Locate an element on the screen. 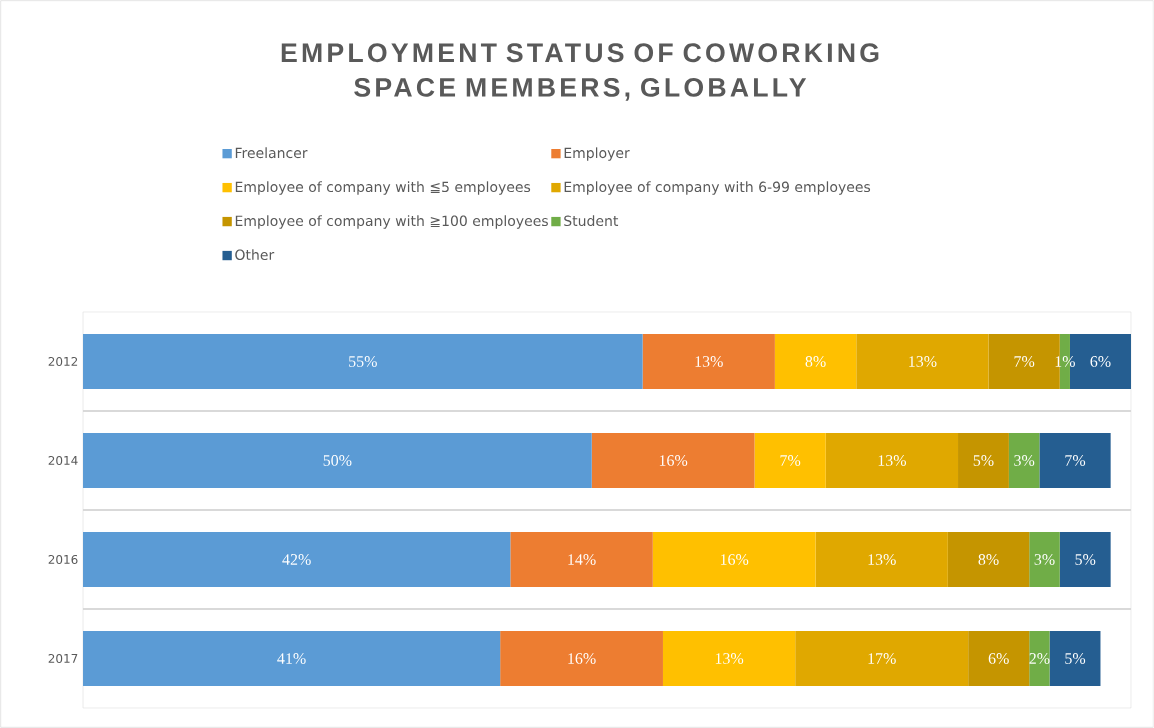 The image size is (1154, 728). legend-label: Employee of company with ≦5 employees is located at coordinates (383, 188).